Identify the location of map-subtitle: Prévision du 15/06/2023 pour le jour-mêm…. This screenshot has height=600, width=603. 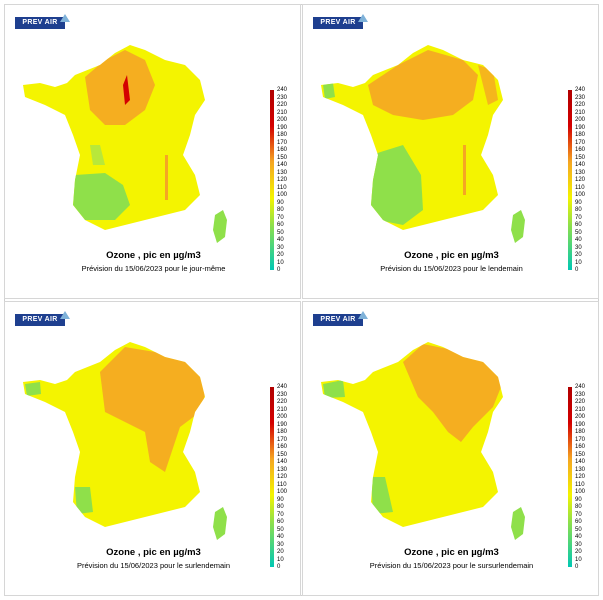
(153, 268).